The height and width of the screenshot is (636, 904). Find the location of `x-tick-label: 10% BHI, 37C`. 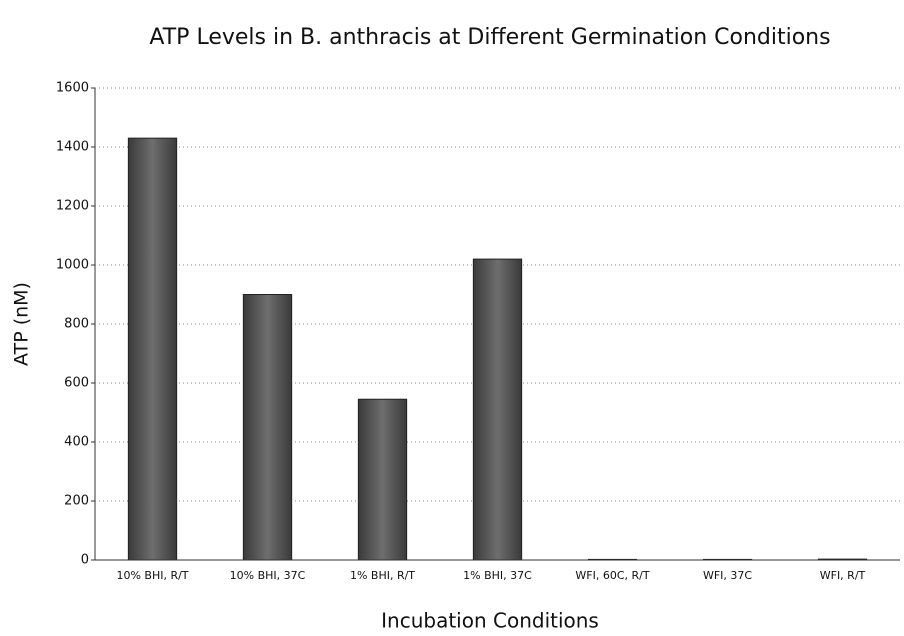

x-tick-label: 10% BHI, 37C is located at coordinates (268, 575).